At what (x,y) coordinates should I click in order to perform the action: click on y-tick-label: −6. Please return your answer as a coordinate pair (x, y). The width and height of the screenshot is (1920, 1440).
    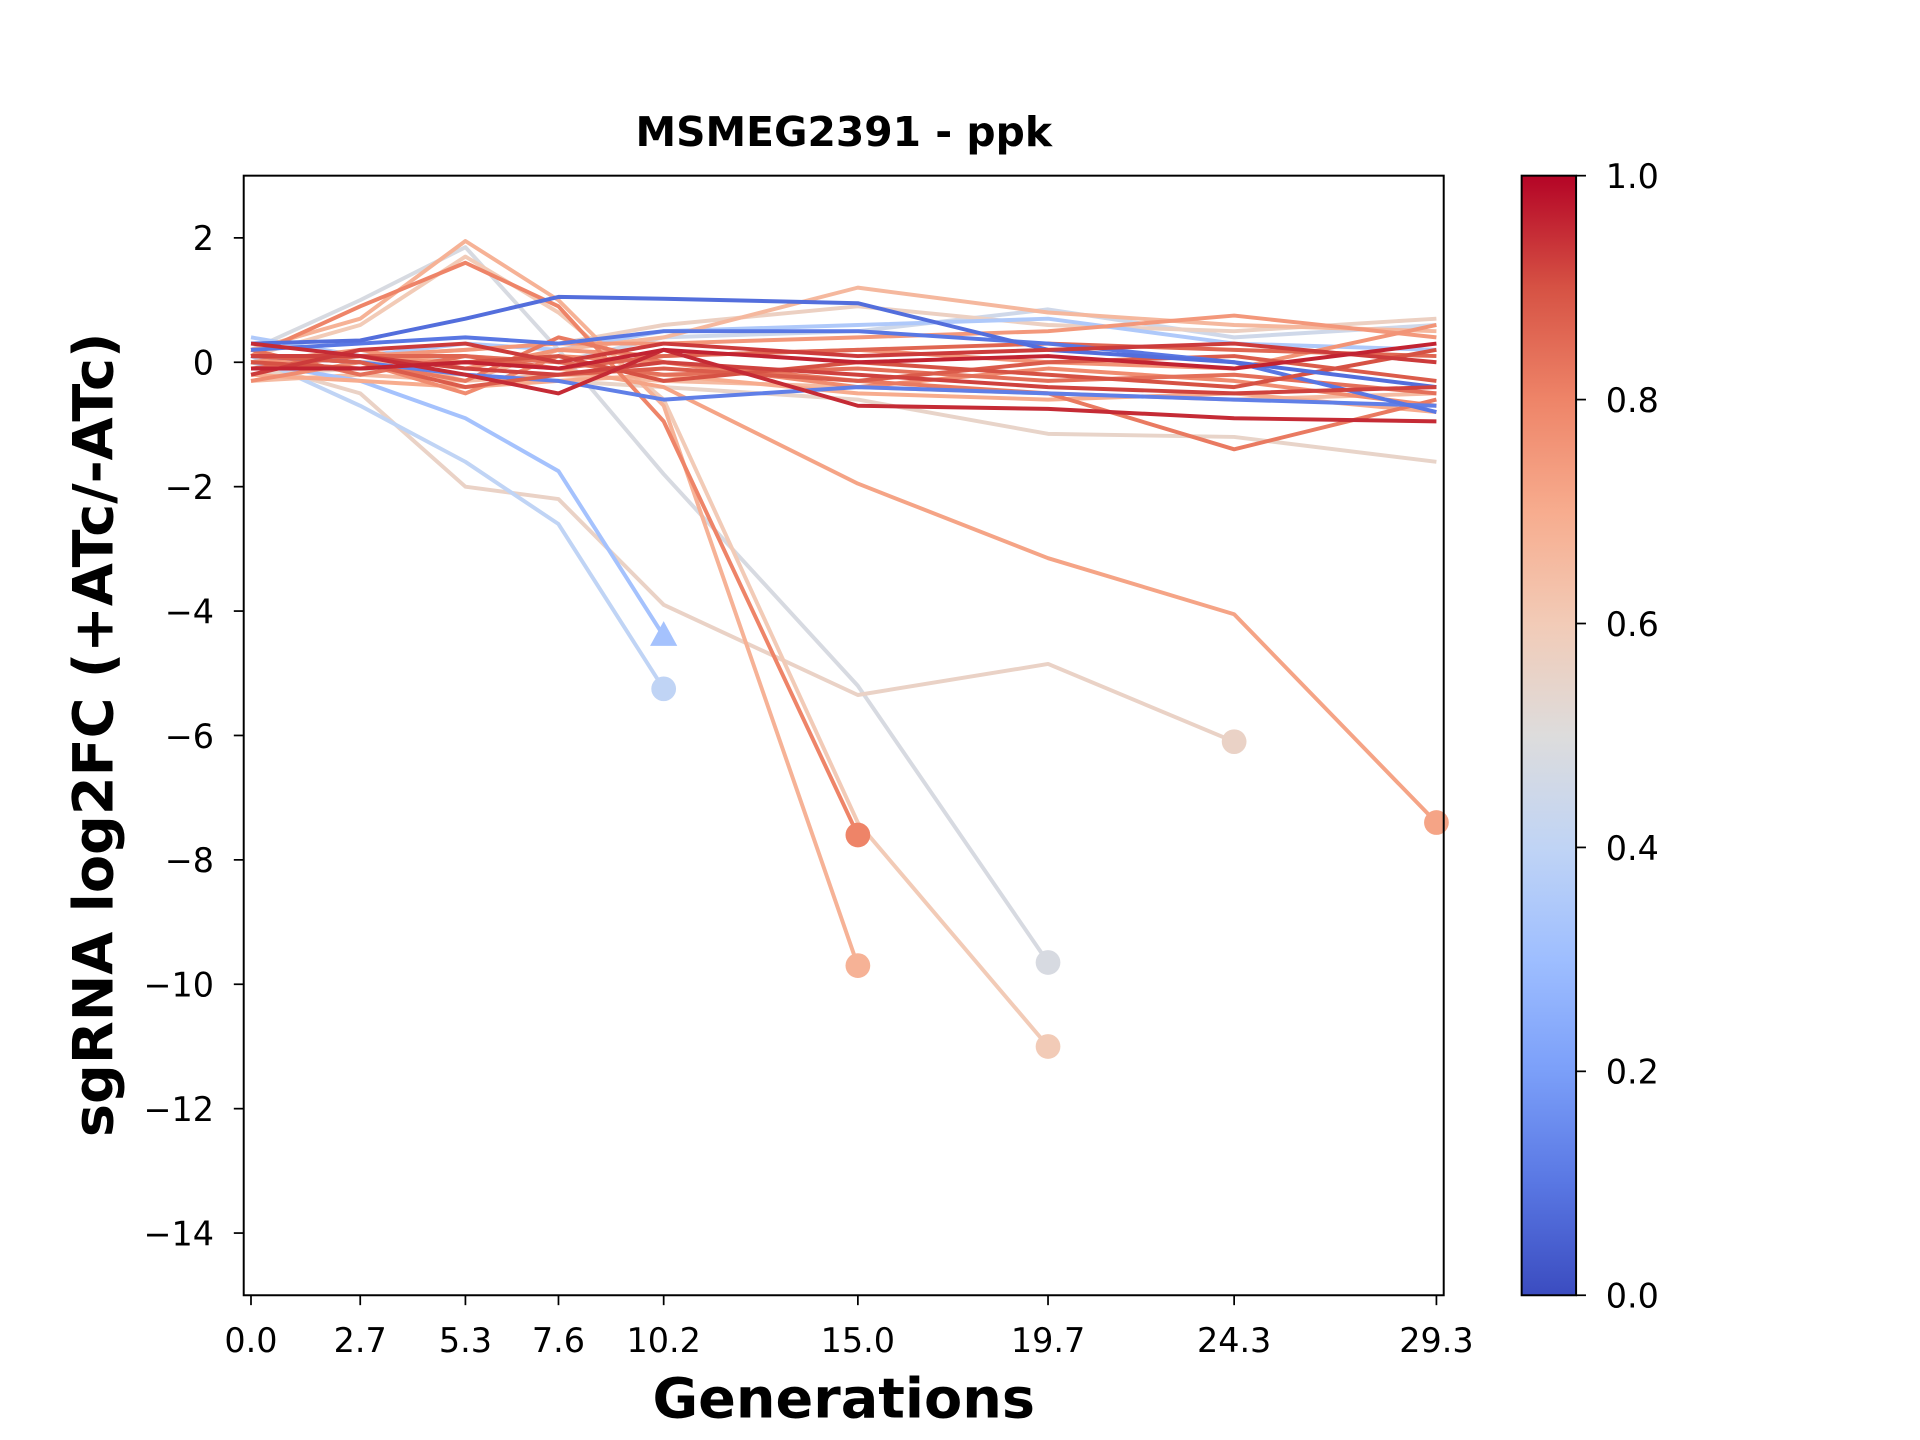
    Looking at the image, I should click on (189, 736).